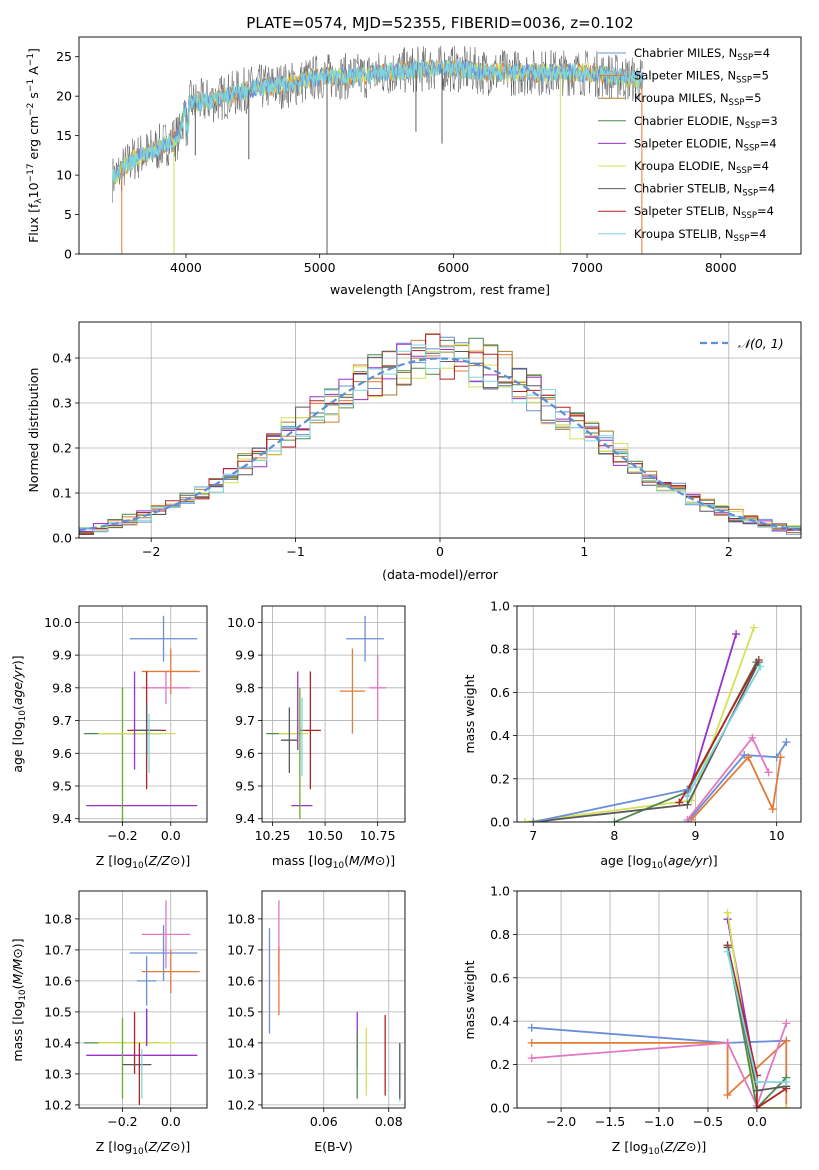  What do you see at coordinates (245, 786) in the screenshot?
I see `y-tick-label: 9.5` at bounding box center [245, 786].